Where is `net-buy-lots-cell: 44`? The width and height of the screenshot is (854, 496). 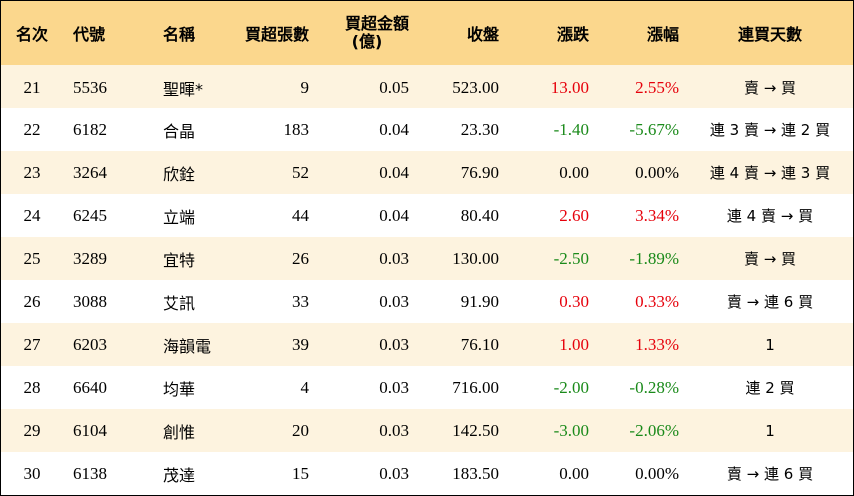
net-buy-lots-cell: 44 is located at coordinates (300, 215).